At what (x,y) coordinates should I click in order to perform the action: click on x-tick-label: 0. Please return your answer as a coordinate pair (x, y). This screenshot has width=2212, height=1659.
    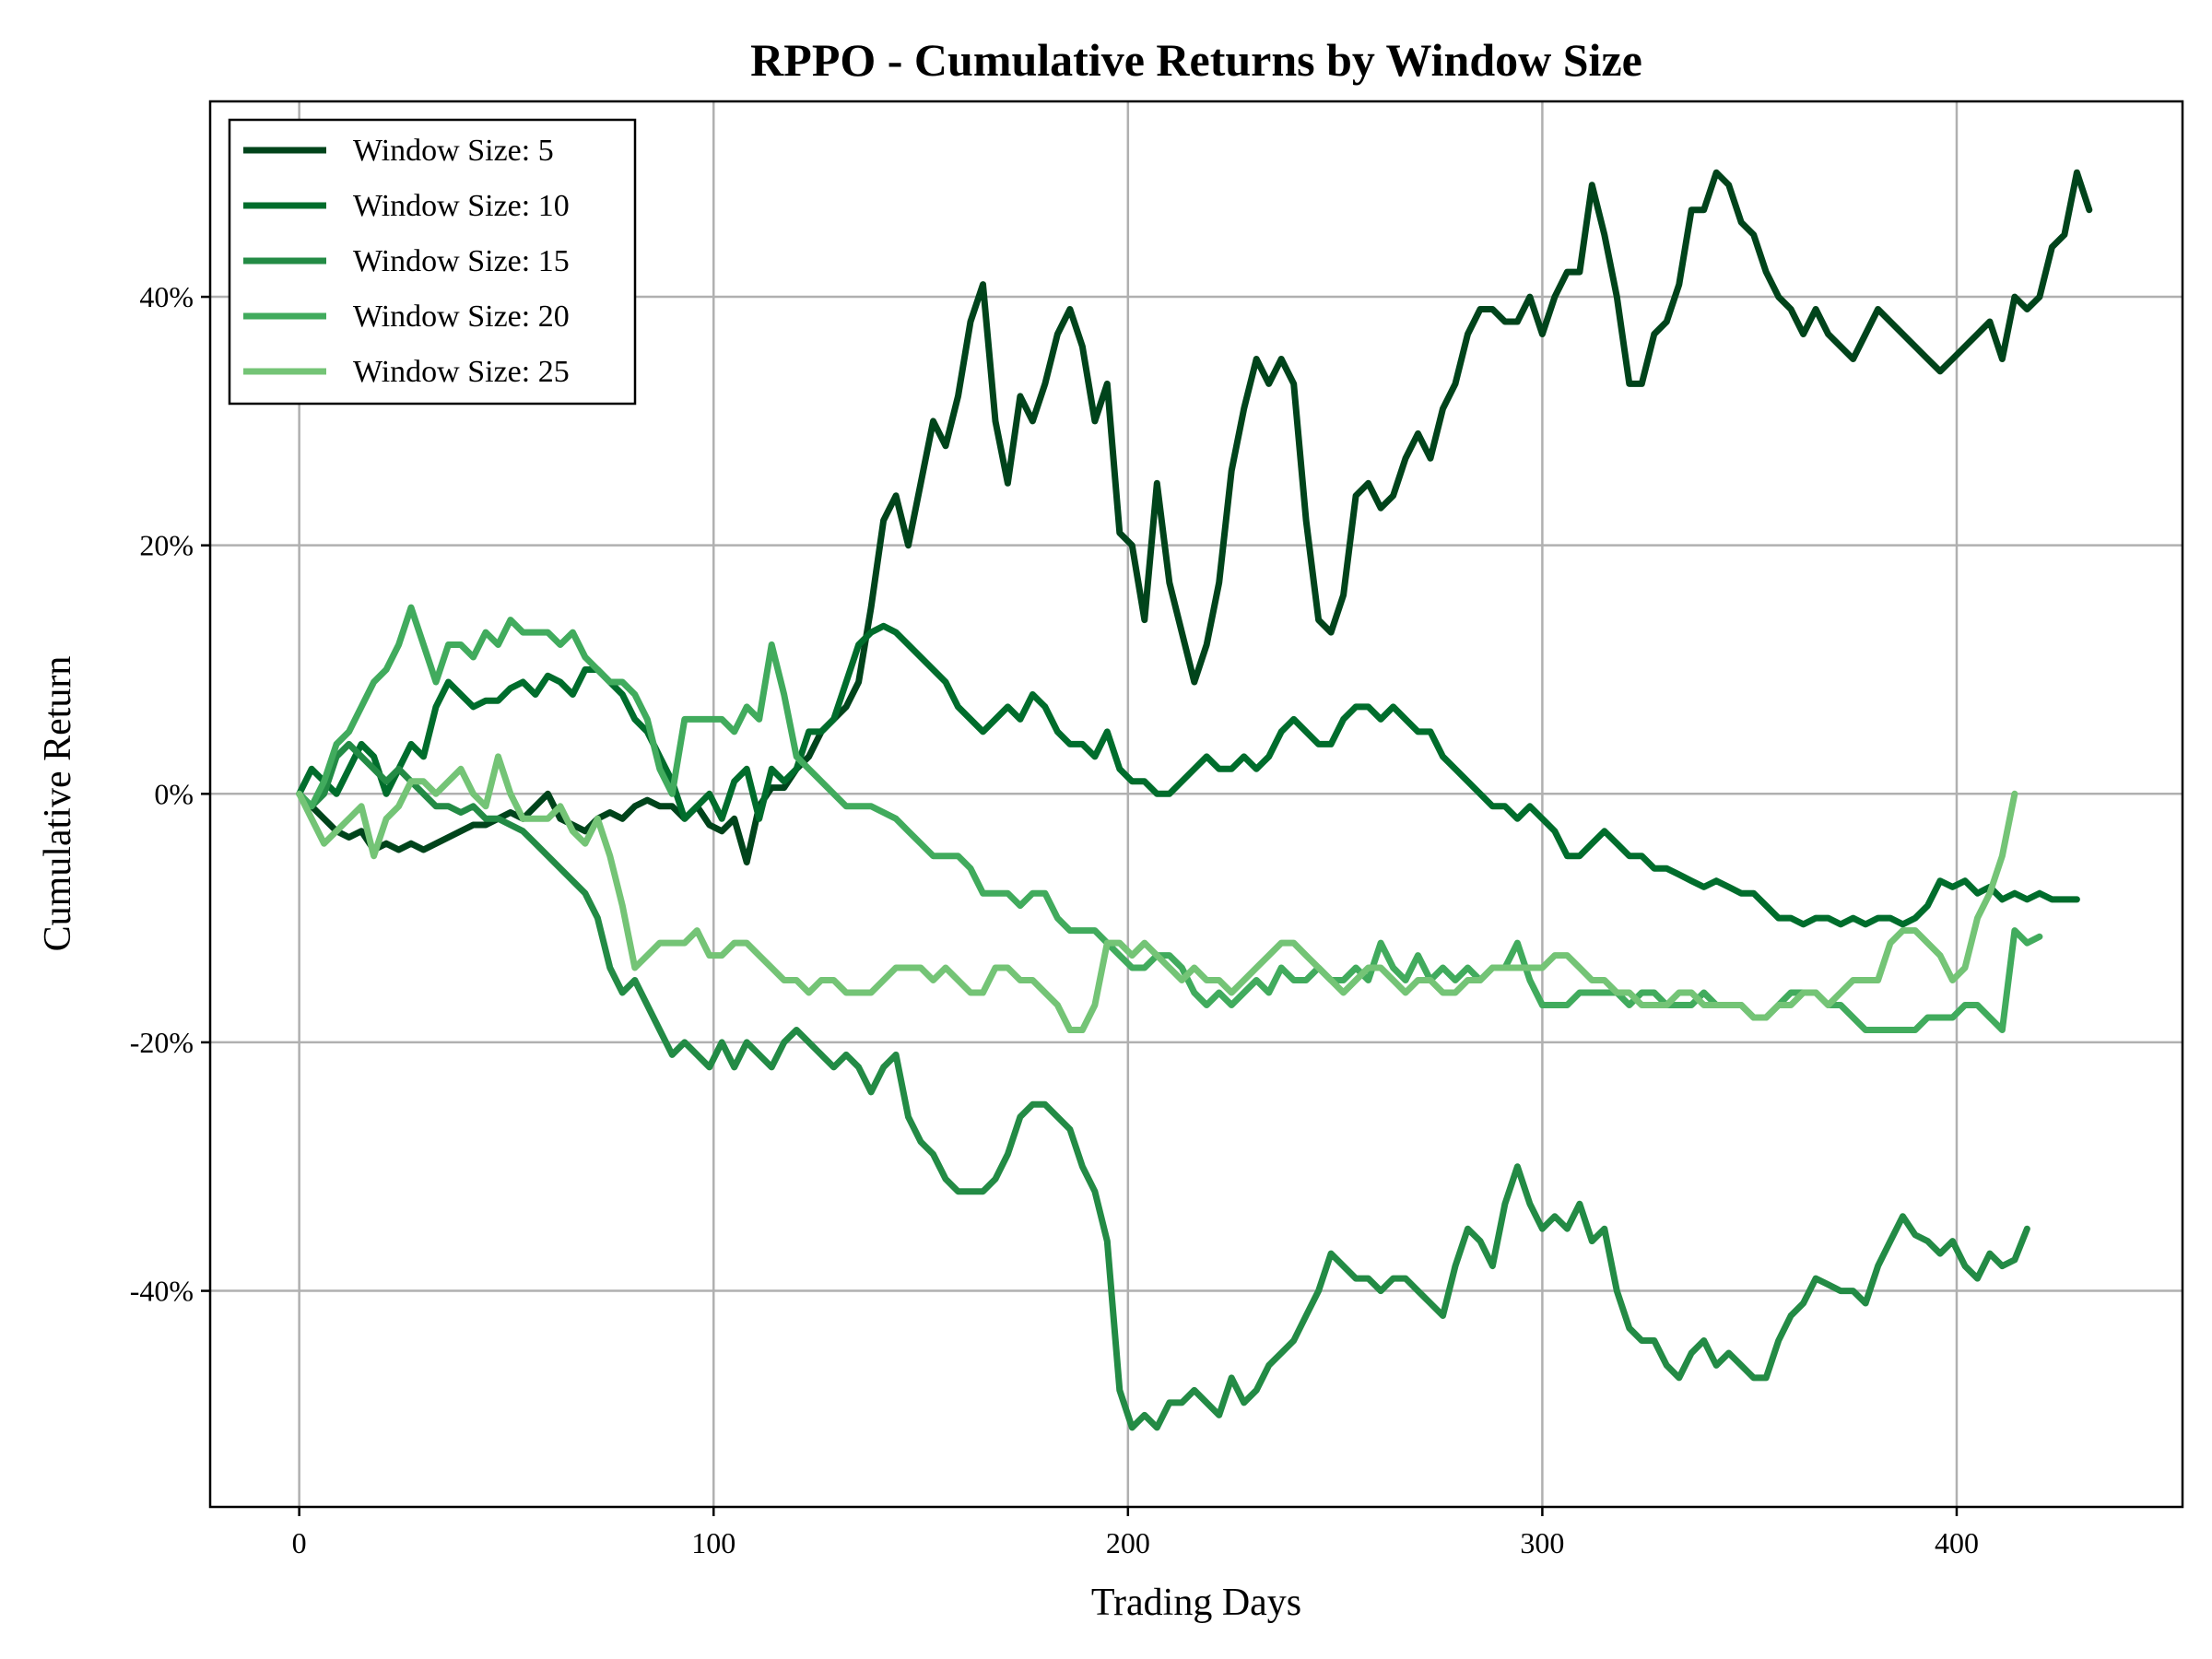
    Looking at the image, I should click on (299, 1542).